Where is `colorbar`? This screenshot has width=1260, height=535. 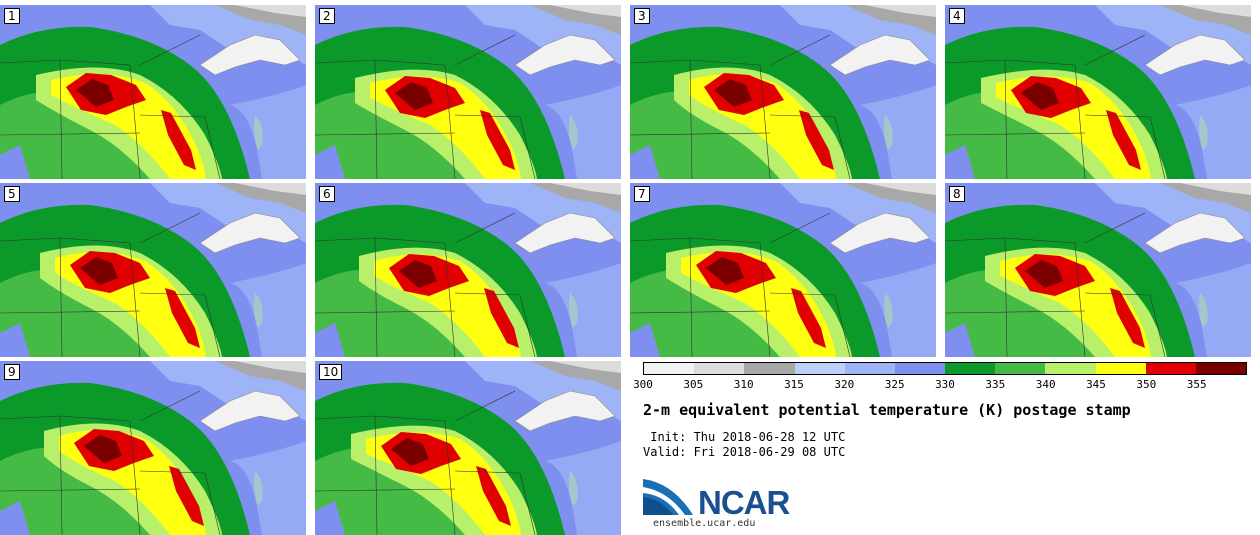 colorbar is located at coordinates (945, 368).